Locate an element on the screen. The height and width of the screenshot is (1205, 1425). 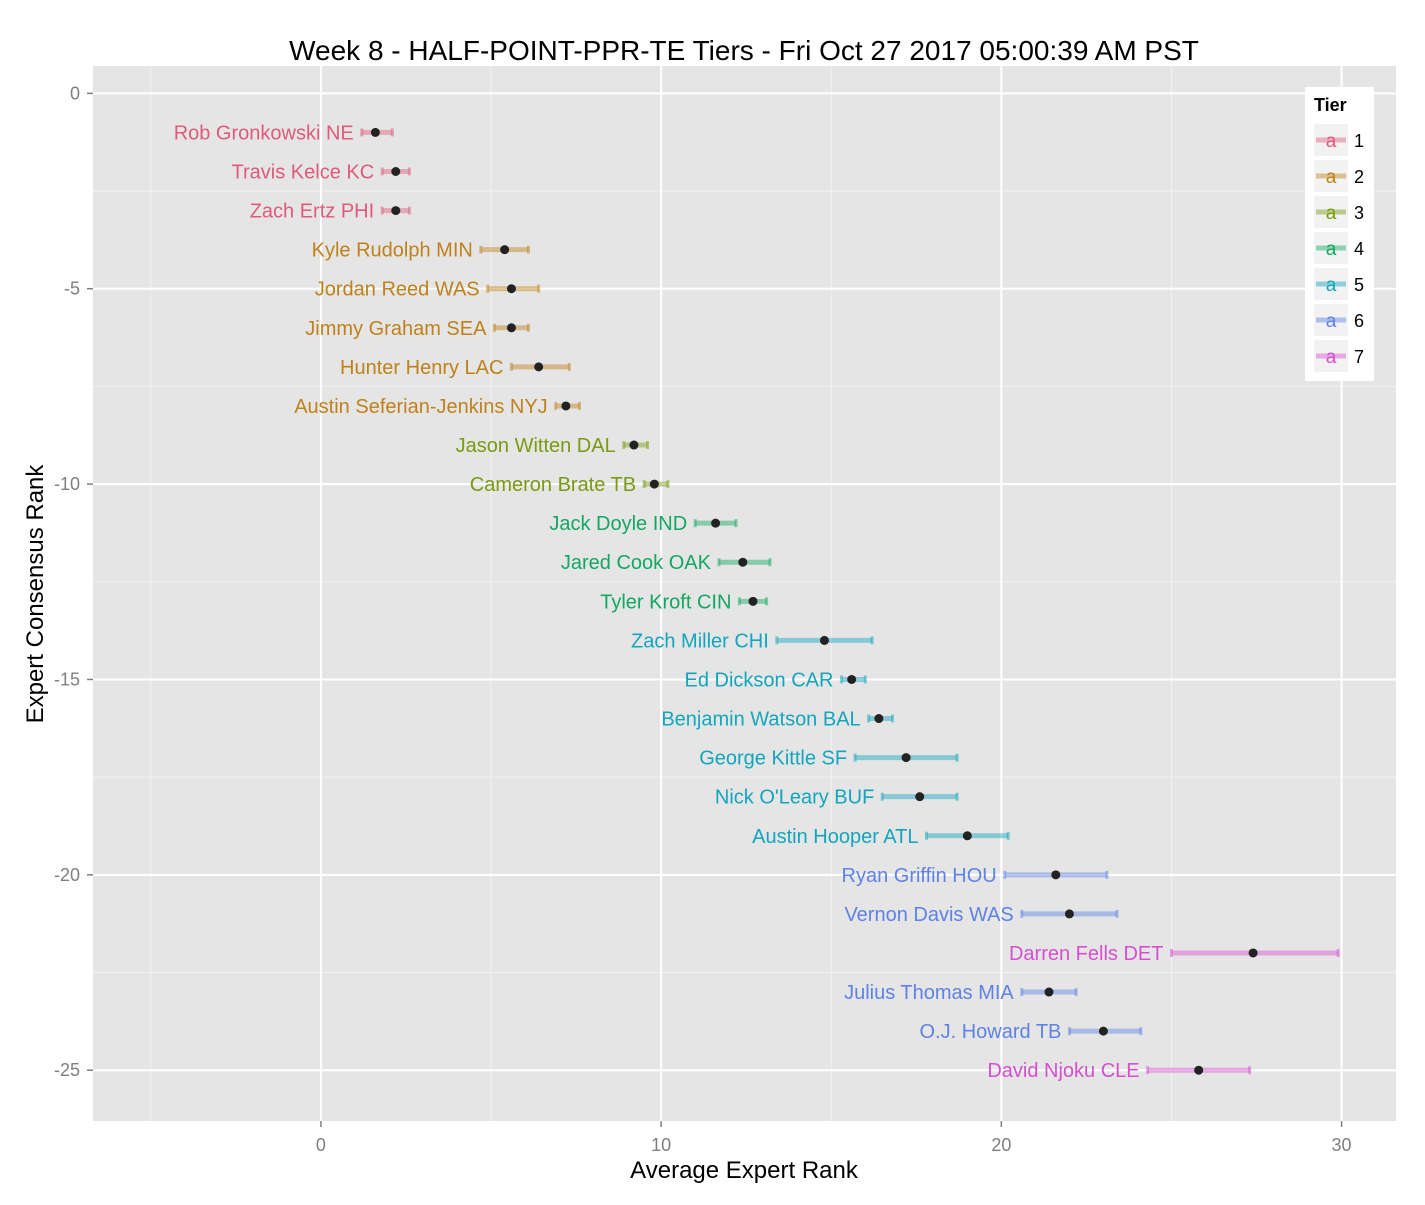
player-label: Darren Fells DET is located at coordinates (1086, 954).